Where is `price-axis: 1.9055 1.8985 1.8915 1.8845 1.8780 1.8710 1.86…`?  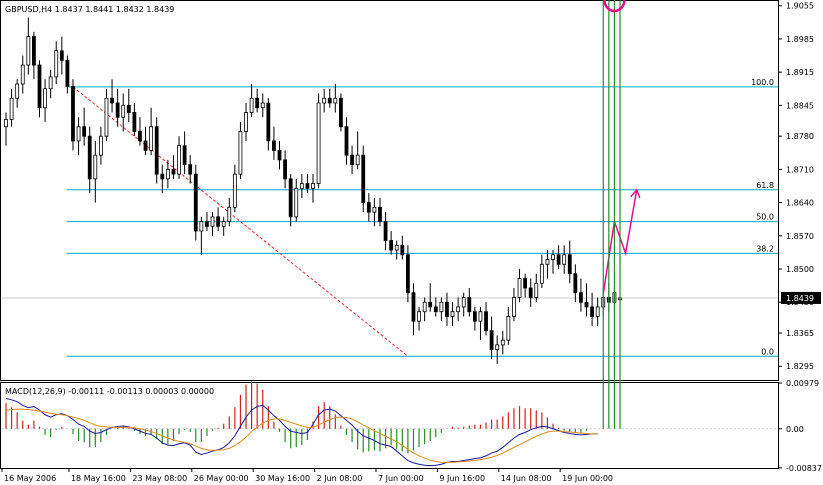 price-axis: 1.9055 1.8985 1.8915 1.8845 1.8780 1.8710 1.86… is located at coordinates (799, 186).